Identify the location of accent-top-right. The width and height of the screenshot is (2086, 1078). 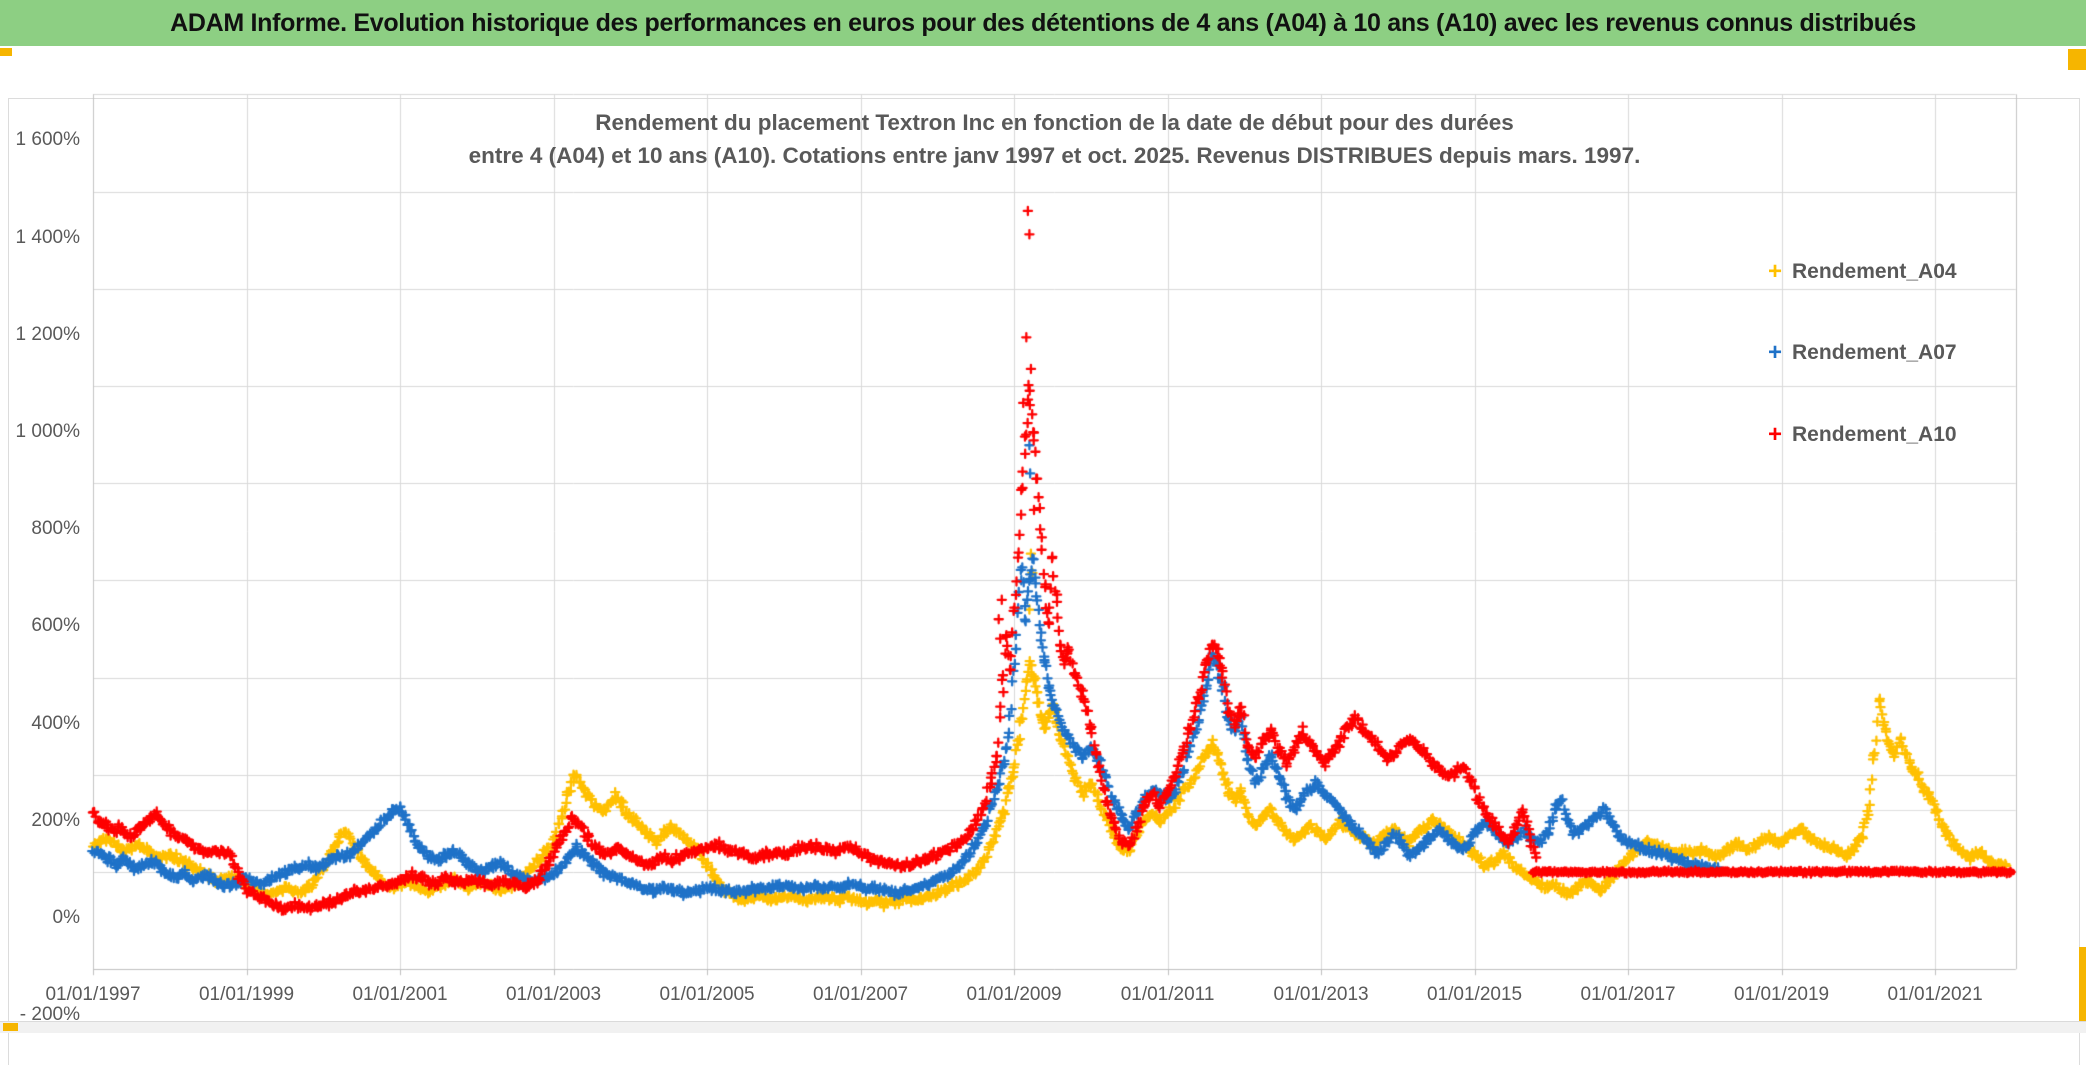
(2077, 59).